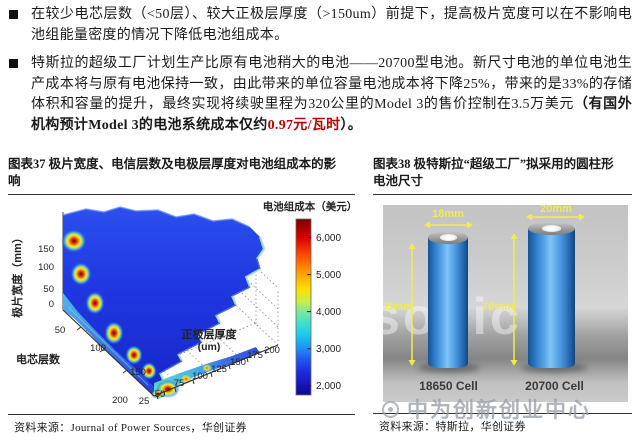  What do you see at coordinates (502, 423) in the screenshot?
I see `figure-38-source: 资料来源：特斯拉，华创证券` at bounding box center [502, 423].